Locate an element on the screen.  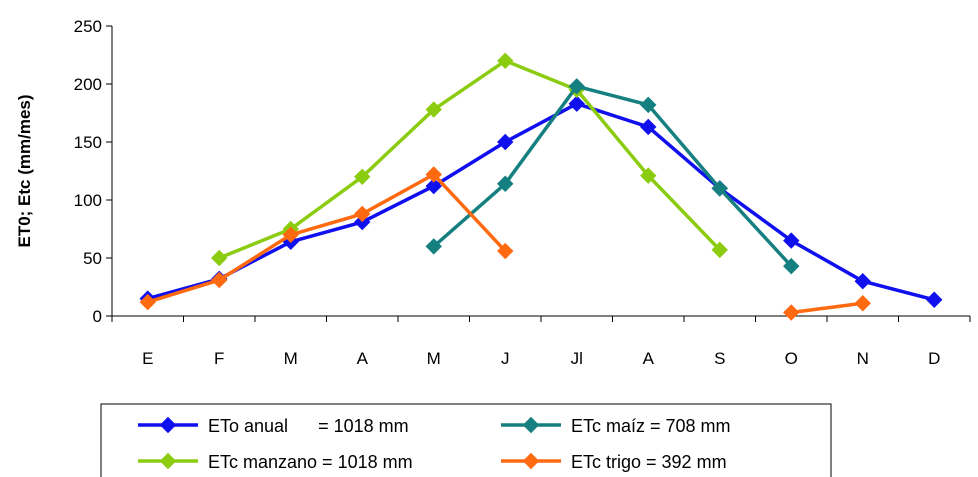
y-tick-label: 200 is located at coordinates (88, 84).